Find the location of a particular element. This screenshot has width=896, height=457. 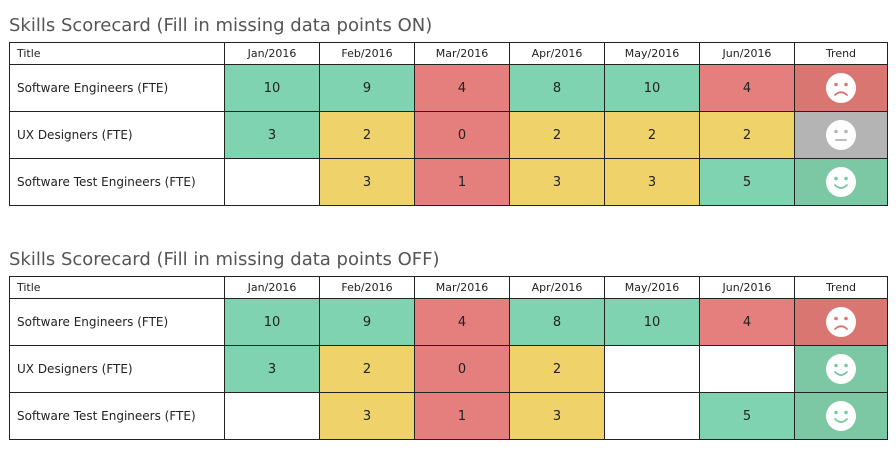

table-row: Software Test Engineers (FTE) 3 1 3 3 5 is located at coordinates (448, 182).